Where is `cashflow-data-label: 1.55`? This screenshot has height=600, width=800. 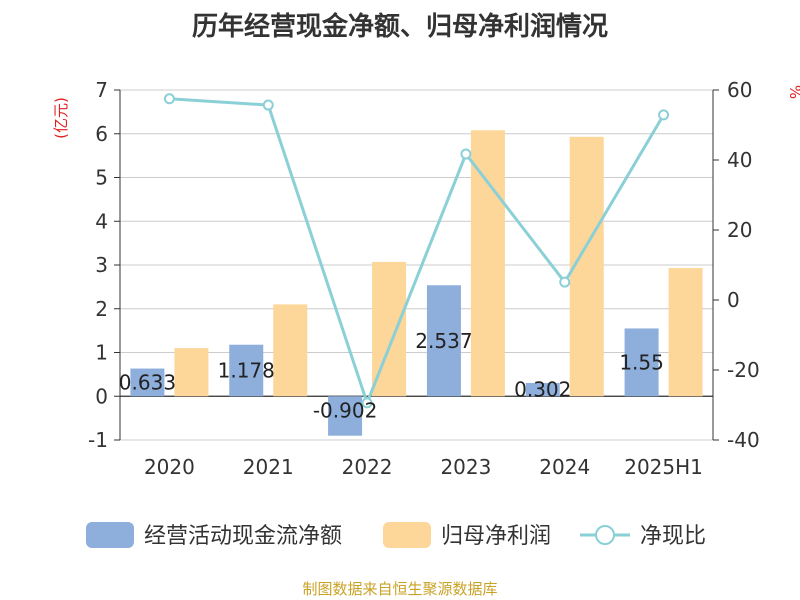 cashflow-data-label: 1.55 is located at coordinates (641, 362).